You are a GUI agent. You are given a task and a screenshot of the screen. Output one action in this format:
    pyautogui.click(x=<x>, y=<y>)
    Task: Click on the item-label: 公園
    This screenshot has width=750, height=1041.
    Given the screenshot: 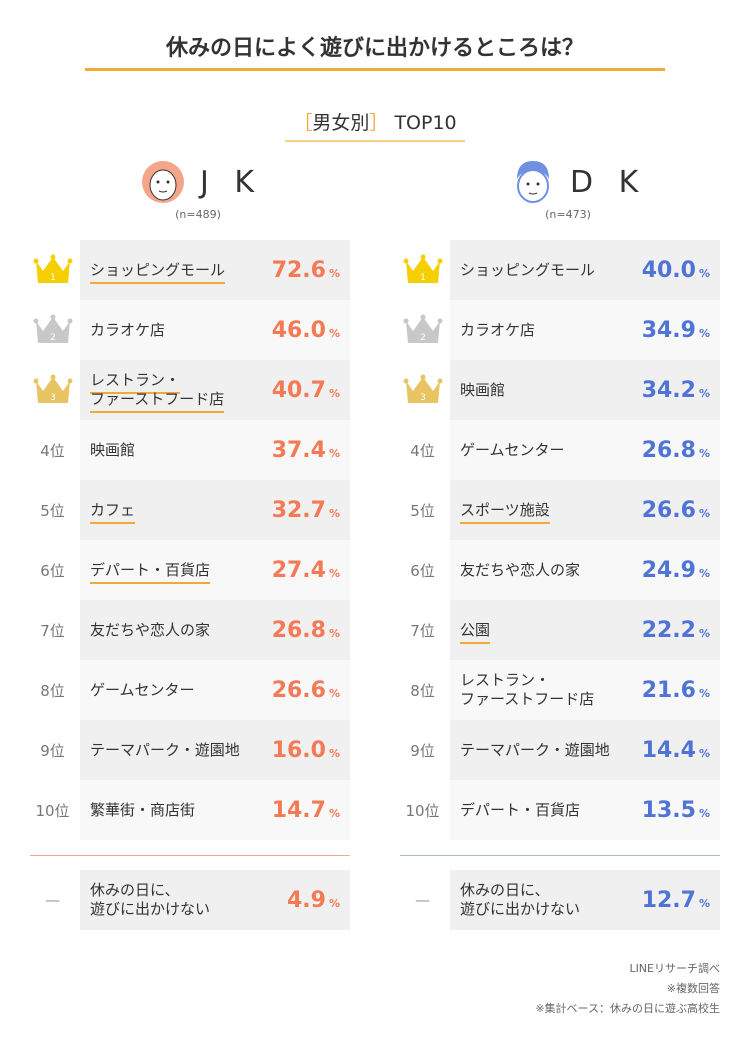 What is the action you would take?
    pyautogui.click(x=550, y=632)
    